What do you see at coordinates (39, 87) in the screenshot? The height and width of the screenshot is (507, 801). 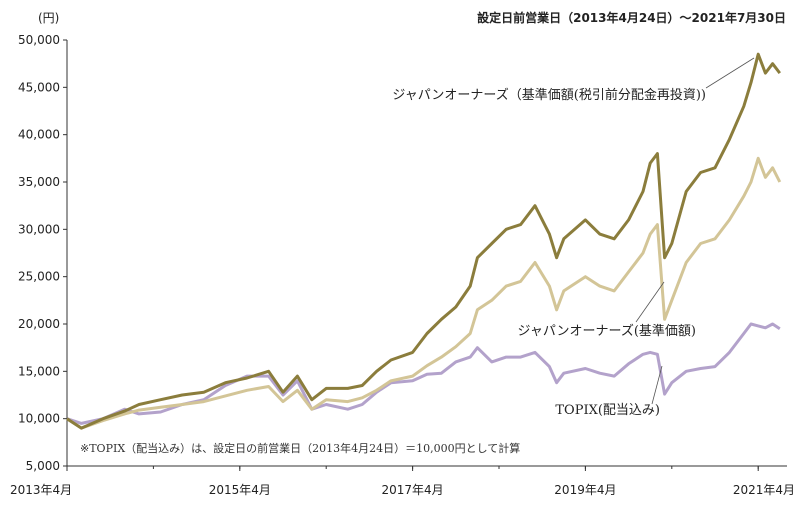 I see `y-tick-label: 45,000` at bounding box center [39, 87].